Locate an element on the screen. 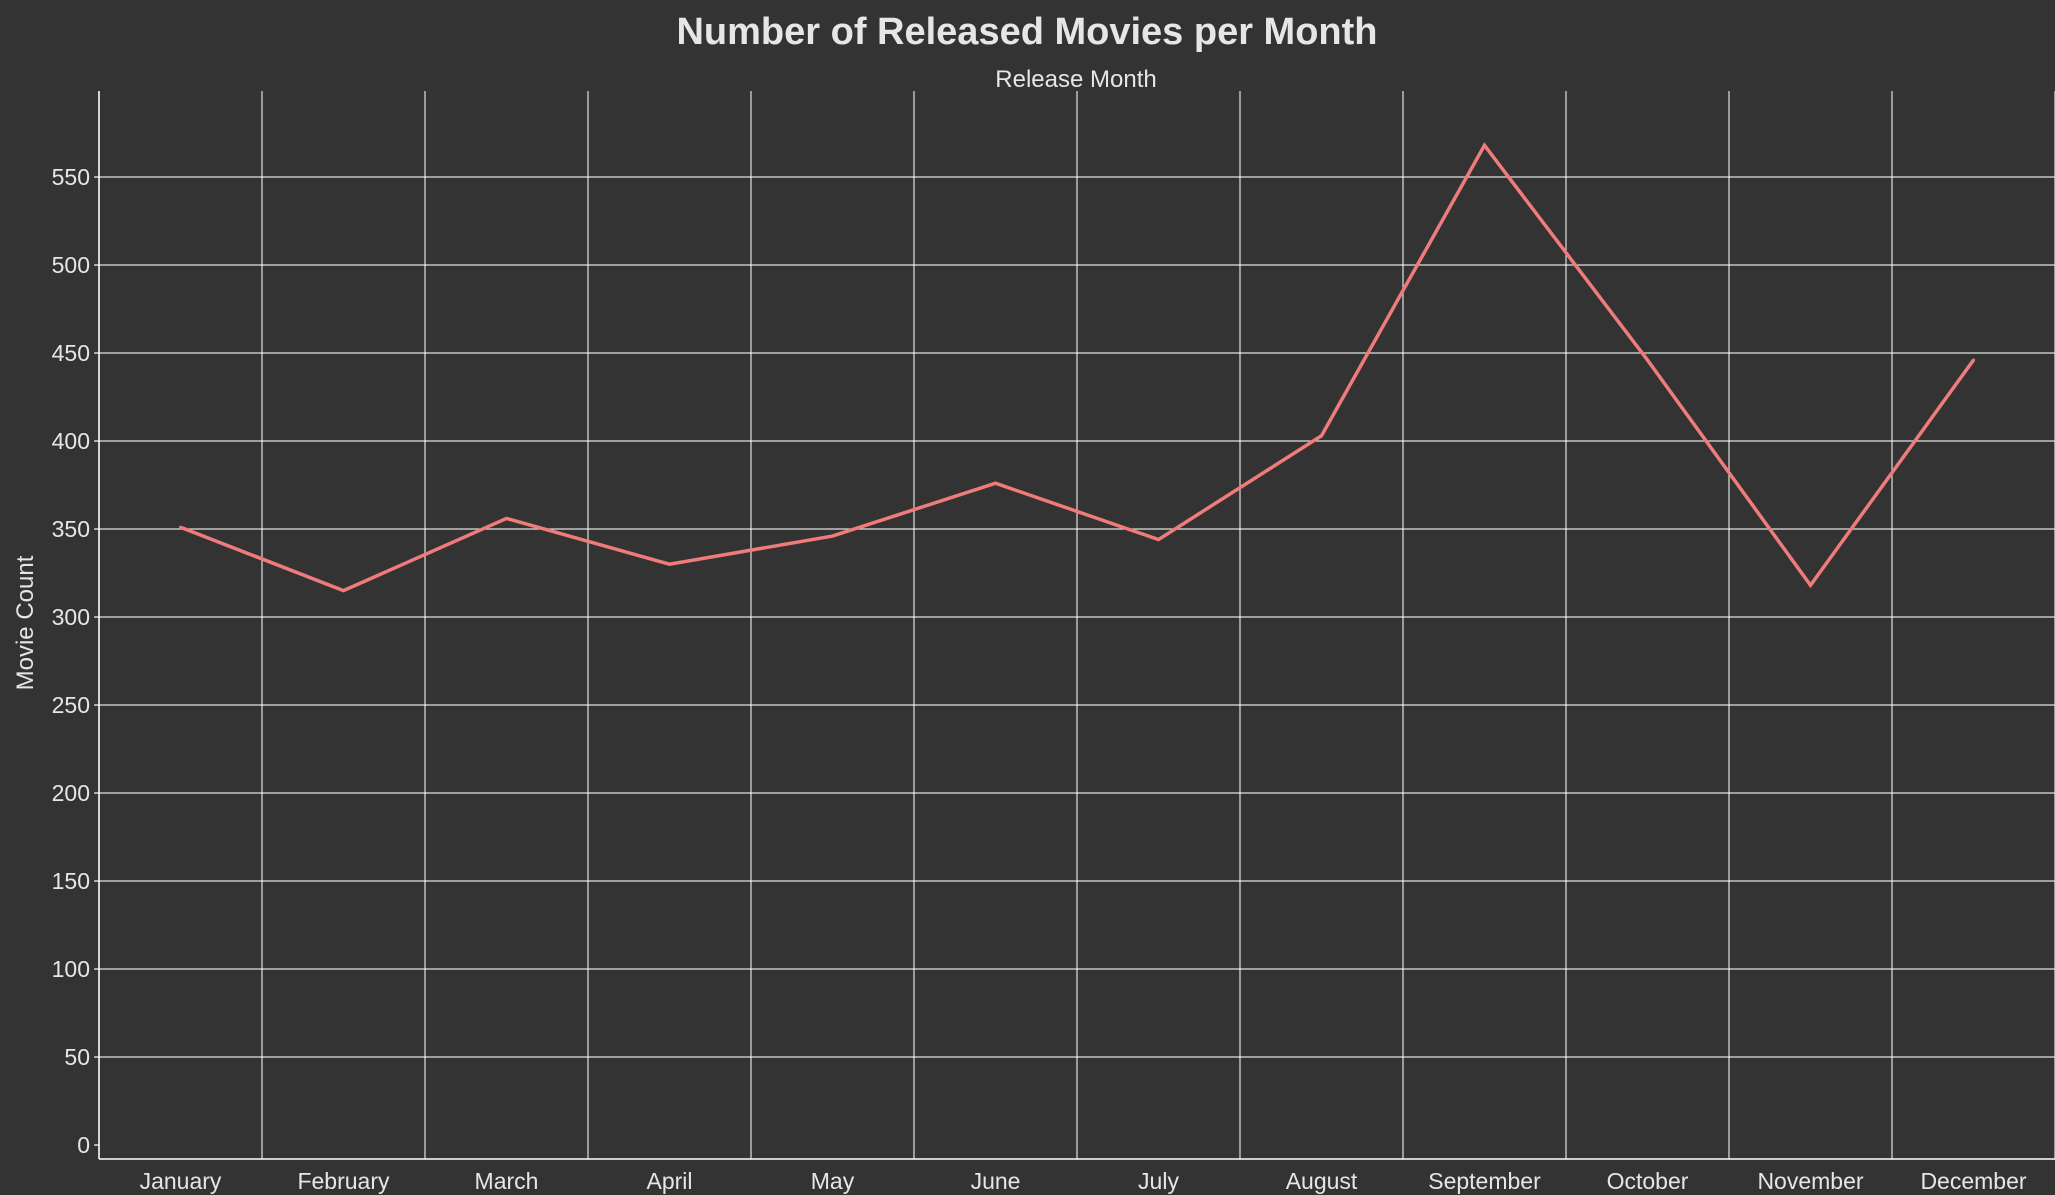 The width and height of the screenshot is (2055, 1195). x-tick-label: August is located at coordinates (1322, 1181).